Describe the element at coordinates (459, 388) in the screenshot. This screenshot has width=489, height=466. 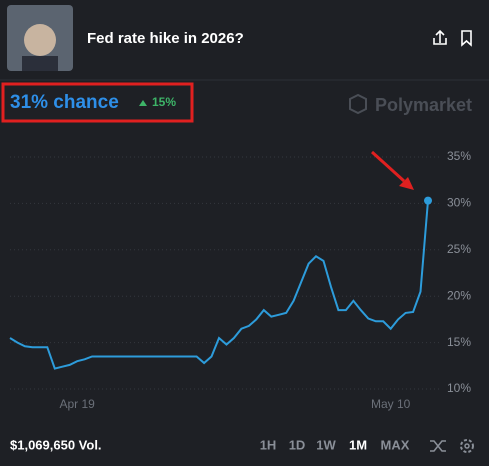
I see `y-tick-label: 10%` at that location.